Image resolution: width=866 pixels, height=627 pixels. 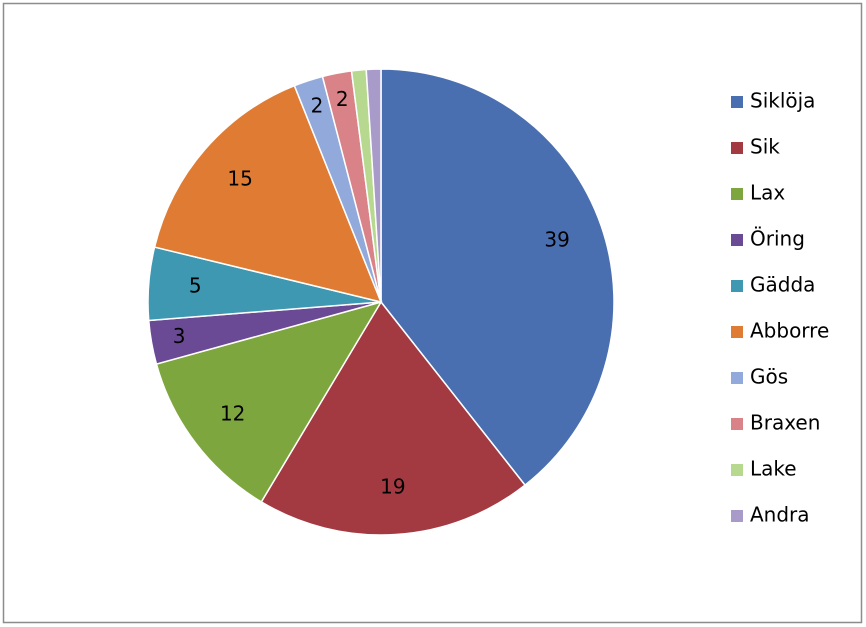 I want to click on data-label: 15, so click(x=239, y=178).